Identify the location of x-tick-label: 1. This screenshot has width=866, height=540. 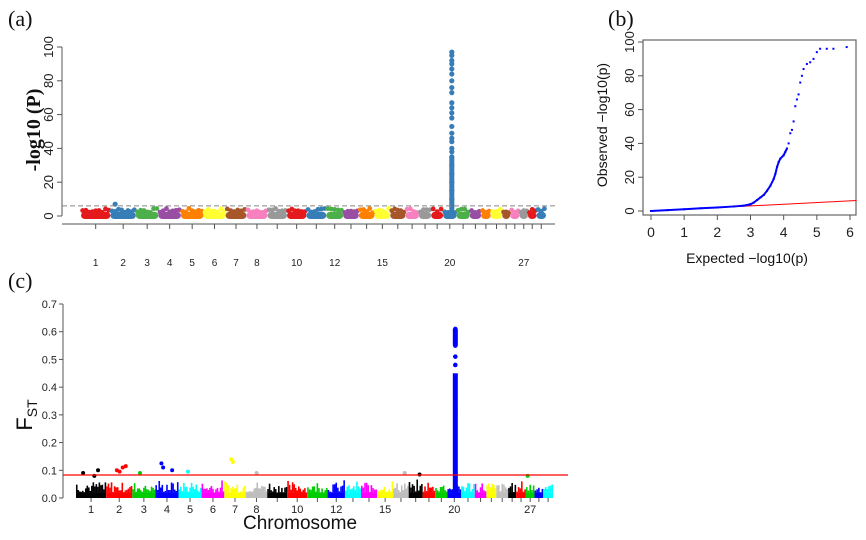
(91, 510).